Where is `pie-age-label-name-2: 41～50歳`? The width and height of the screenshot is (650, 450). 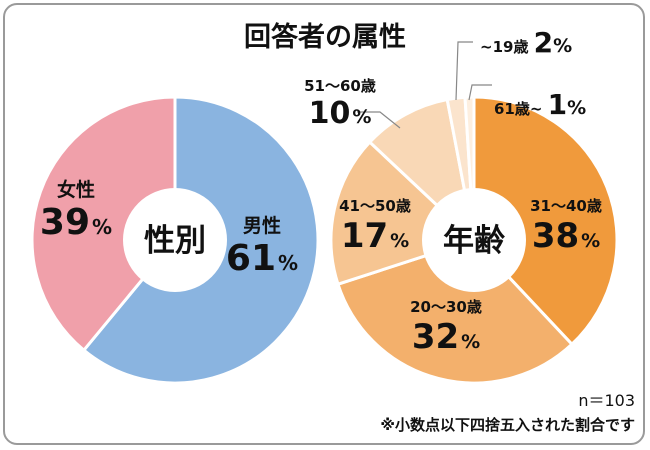
pie-age-label-name-2: 41～50歳 is located at coordinates (375, 206).